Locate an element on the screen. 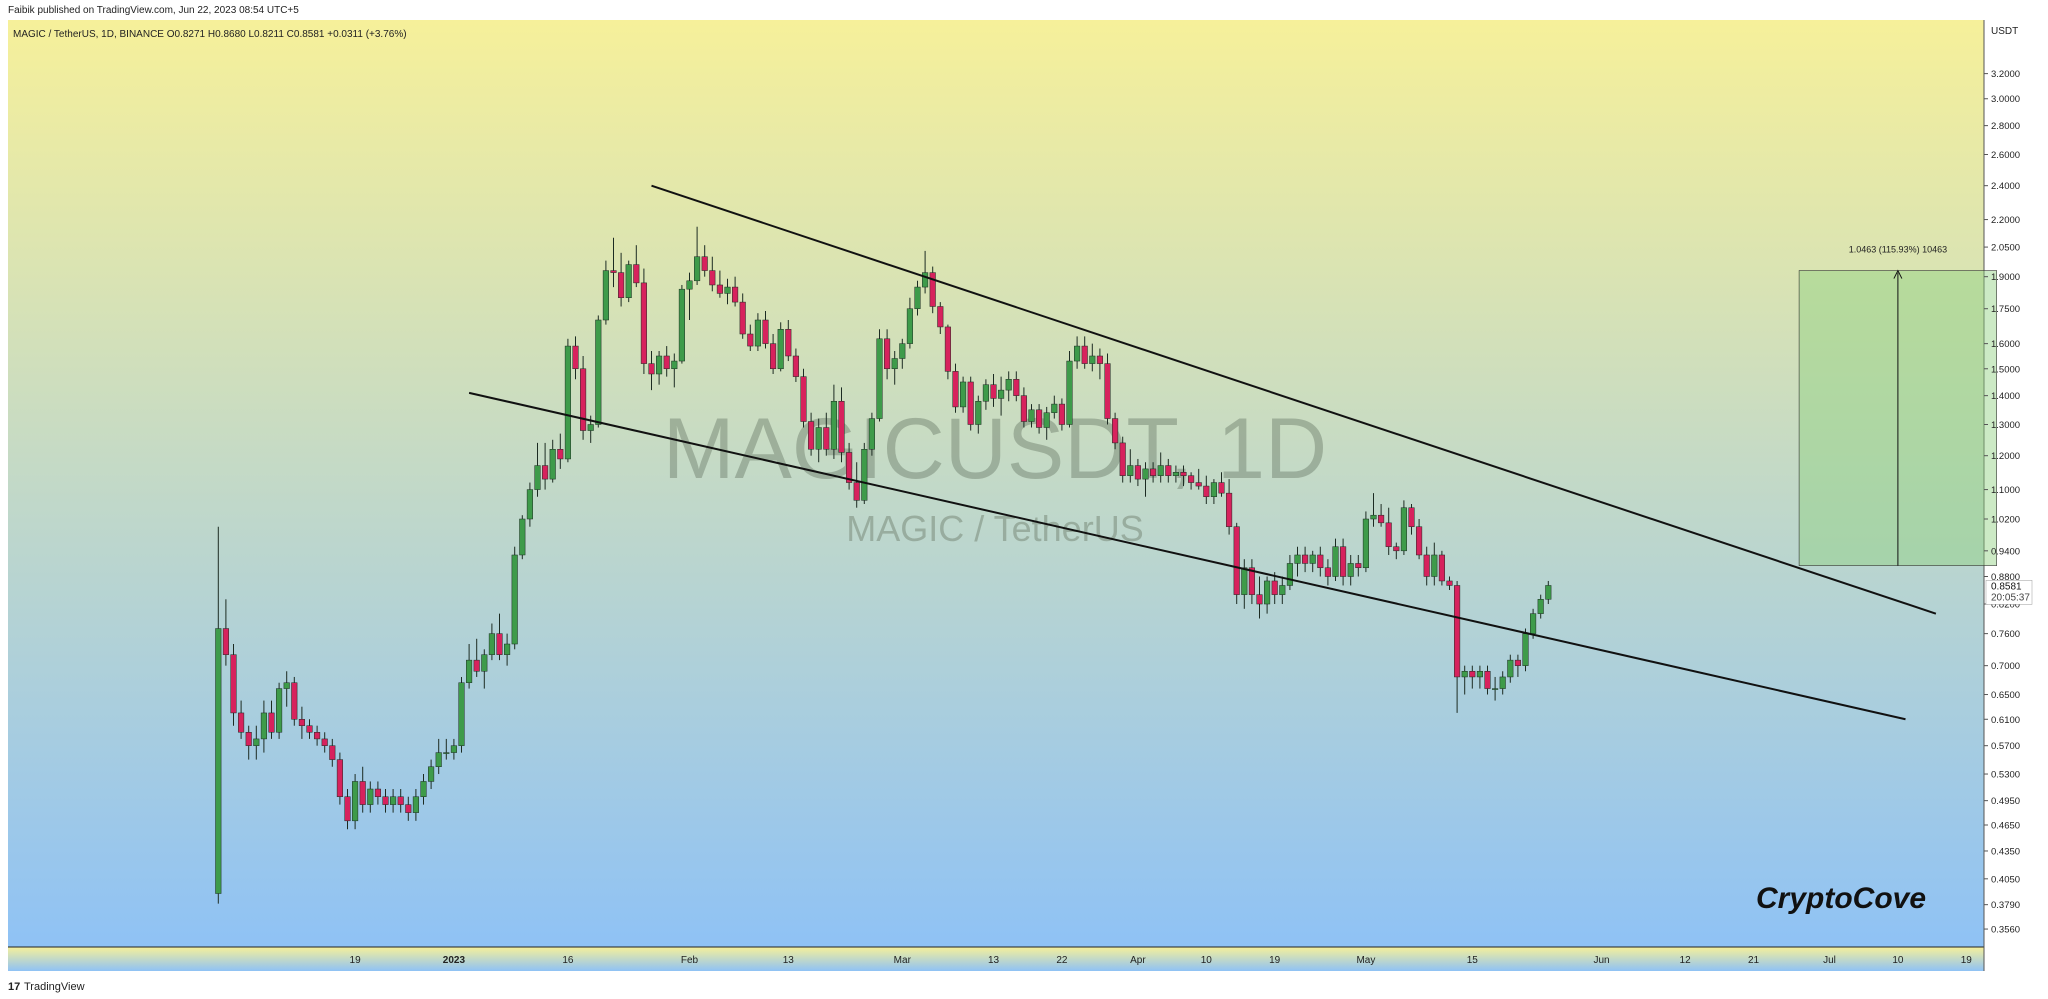  price-tick-label: 0.3560 is located at coordinates (2005, 930).